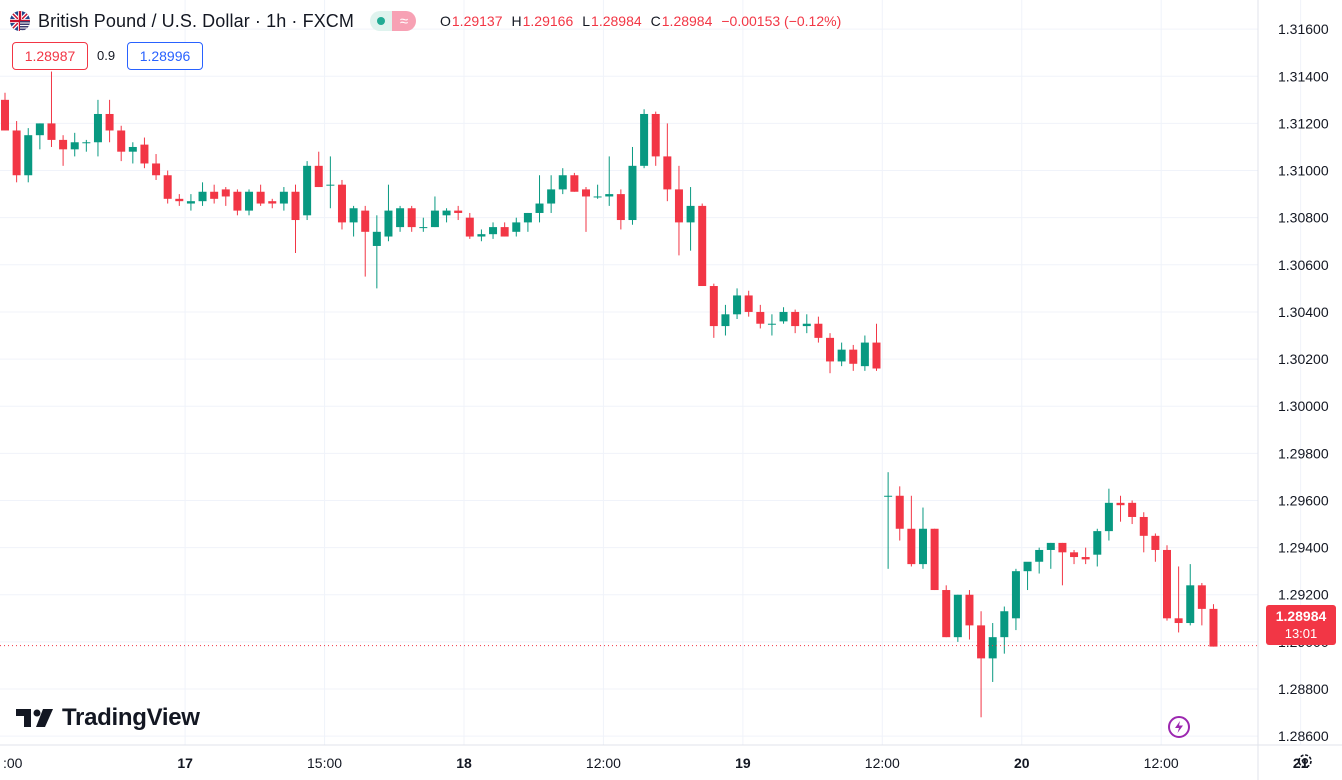 The width and height of the screenshot is (1342, 780). I want to click on lightning-icon, so click(1179, 727).